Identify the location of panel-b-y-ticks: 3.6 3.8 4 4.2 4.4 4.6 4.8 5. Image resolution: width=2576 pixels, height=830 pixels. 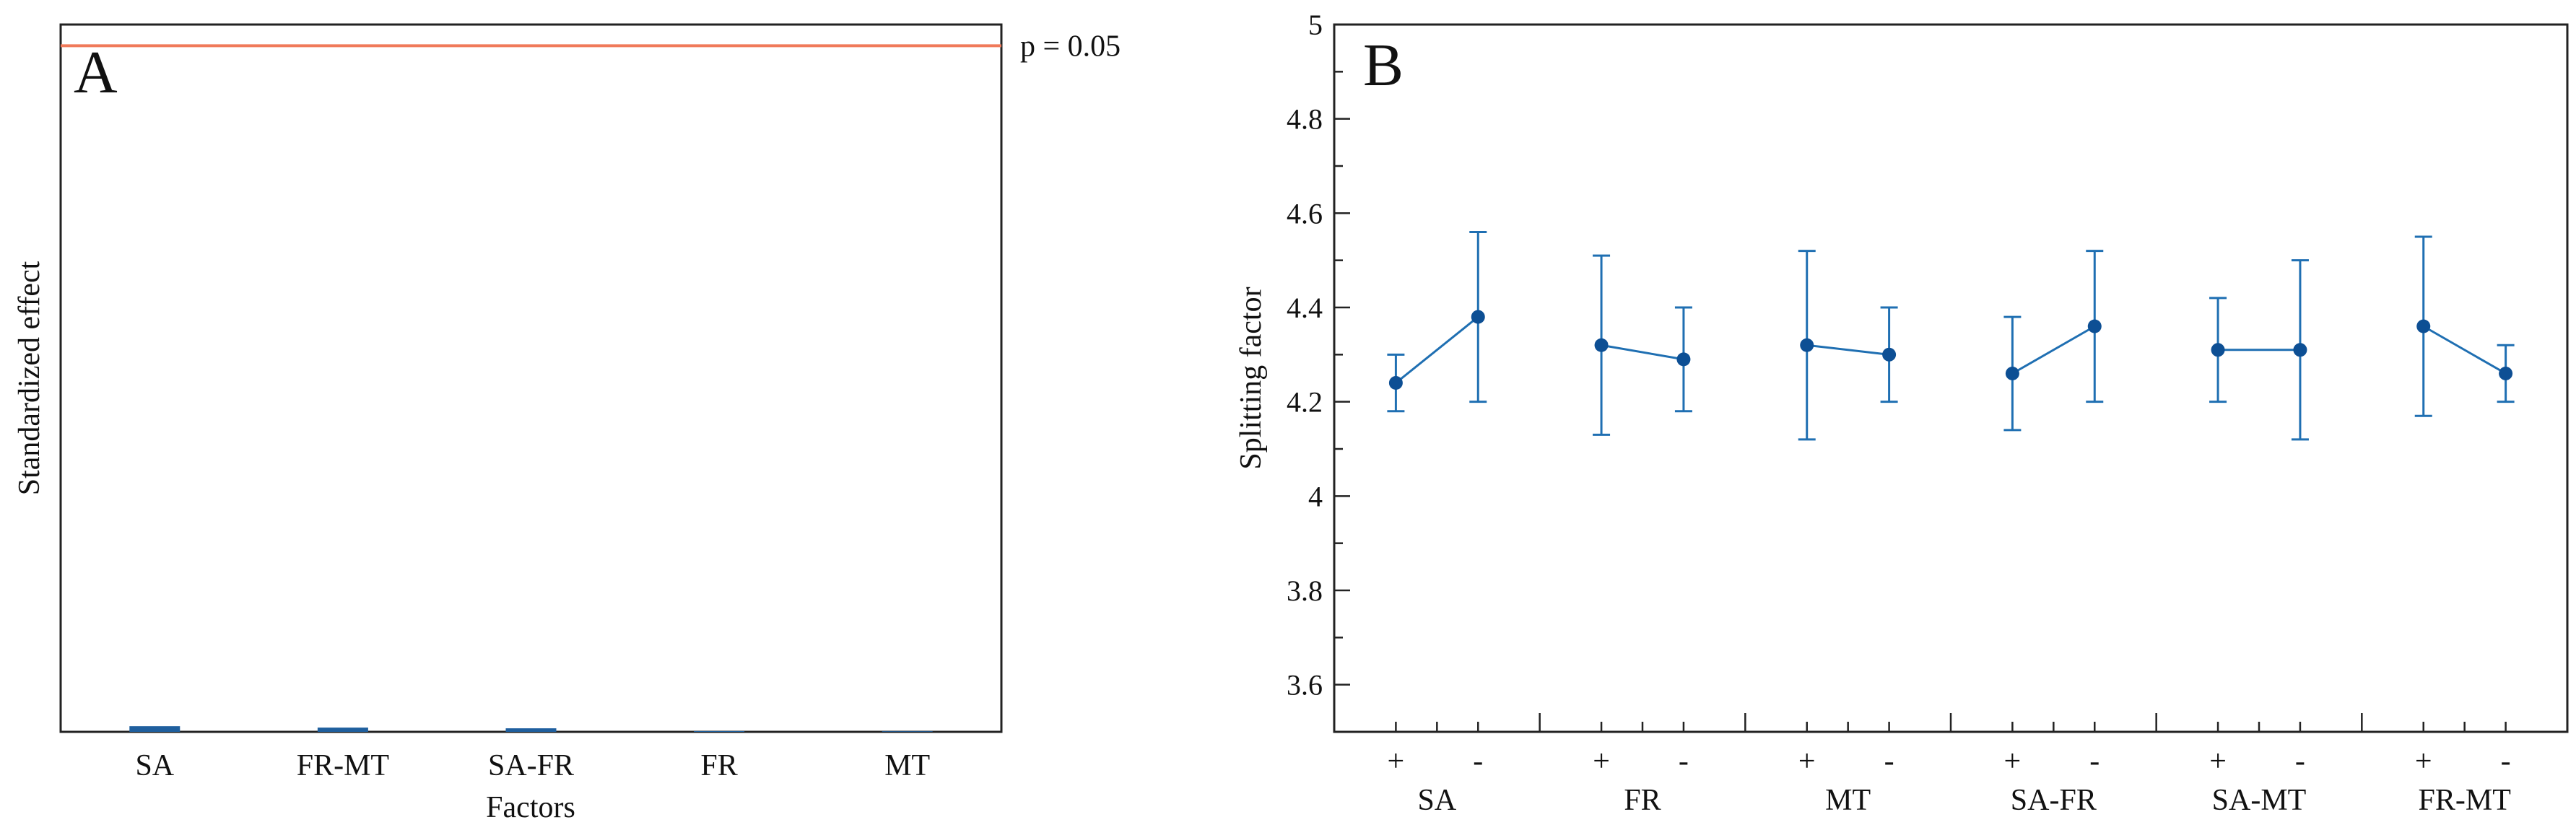
(1318, 371).